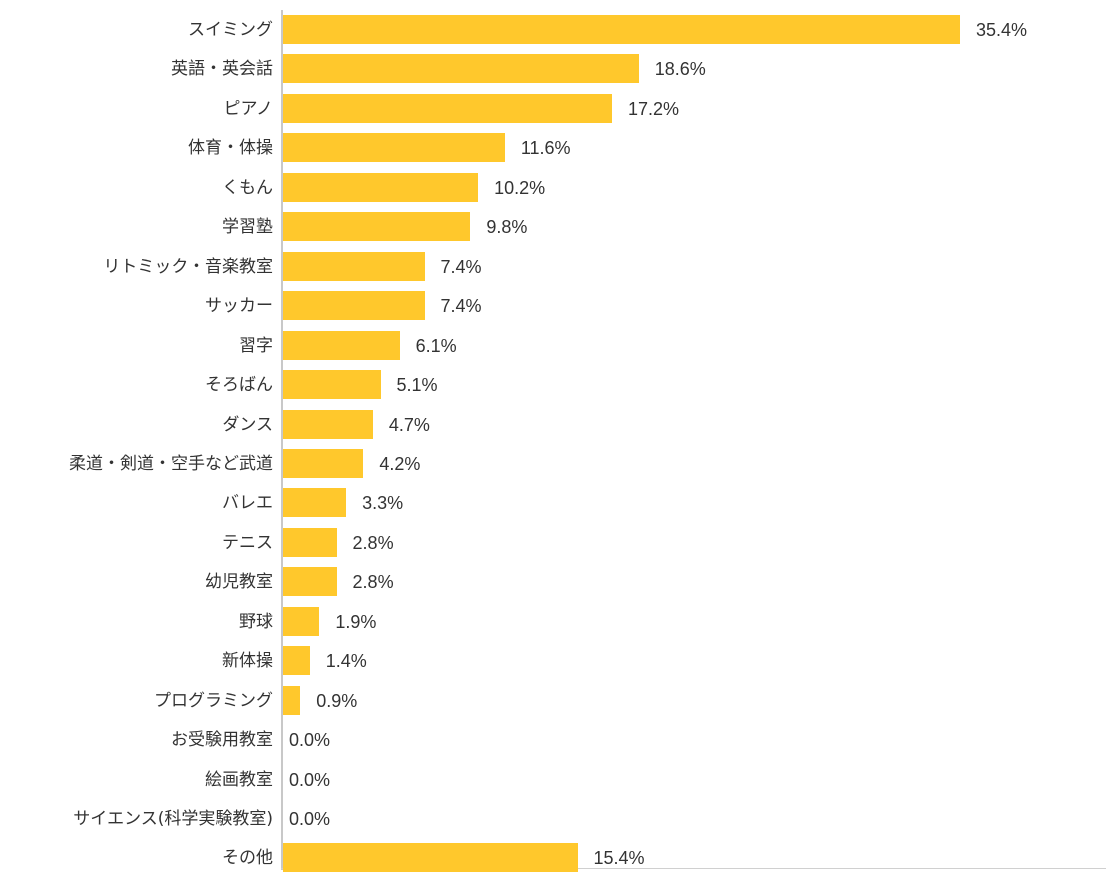 The height and width of the screenshot is (883, 1106). I want to click on y-axis-line, so click(282, 440).